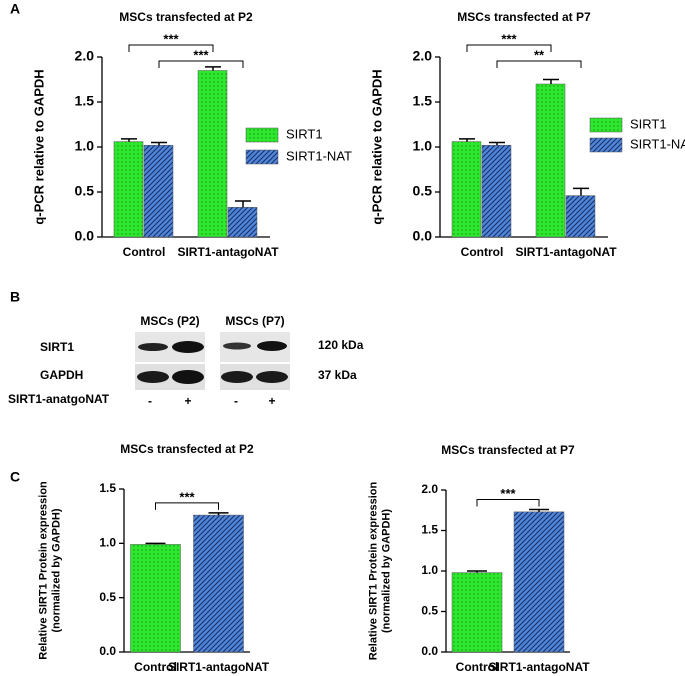 This screenshot has height=676, width=685. I want to click on panel-label: C, so click(15, 477).